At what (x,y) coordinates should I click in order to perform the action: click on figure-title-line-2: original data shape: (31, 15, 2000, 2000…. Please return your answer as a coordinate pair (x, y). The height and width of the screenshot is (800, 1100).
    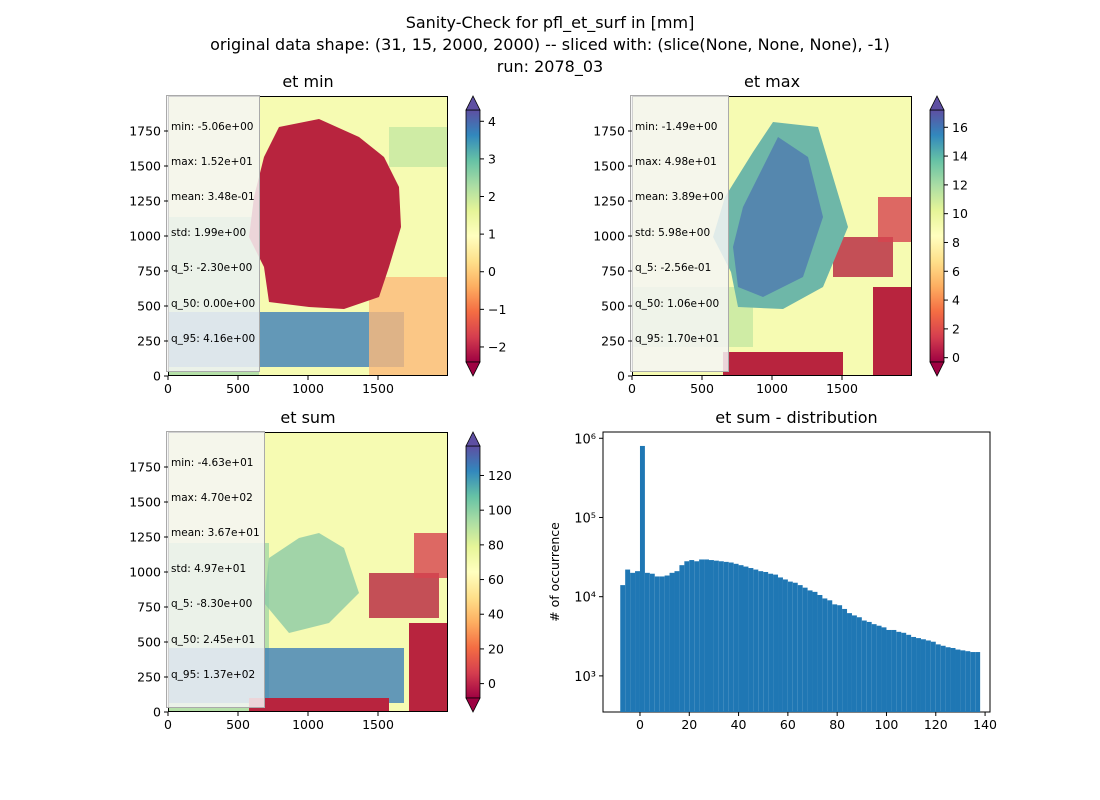
    Looking at the image, I should click on (550, 44).